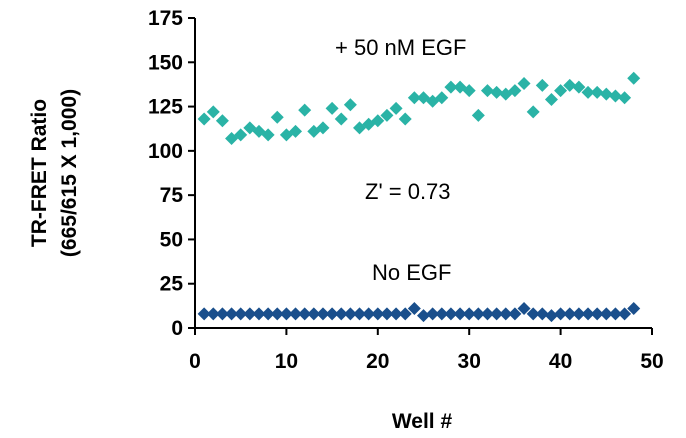 The width and height of the screenshot is (686, 438). I want to click on y-tick-label: 0, so click(177, 328).